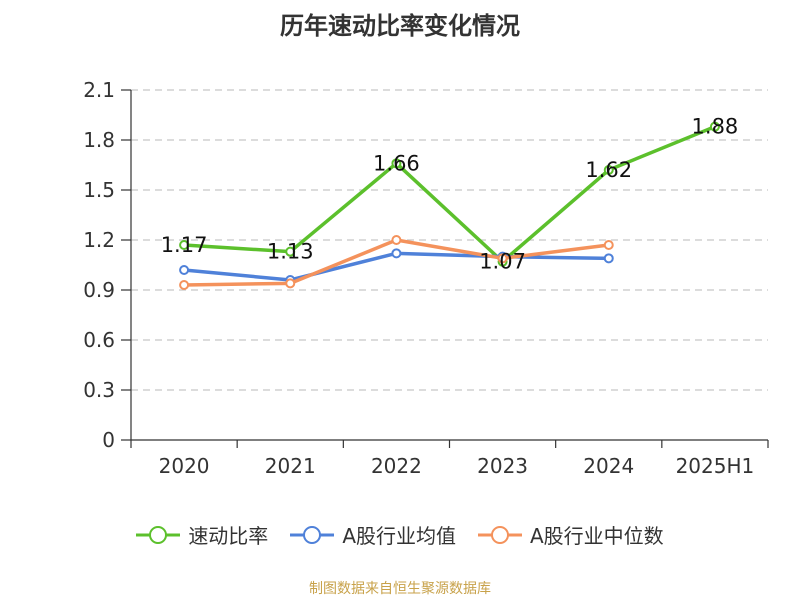  I want to click on legend-label-industry-median: A股行业中位数, so click(597, 536).